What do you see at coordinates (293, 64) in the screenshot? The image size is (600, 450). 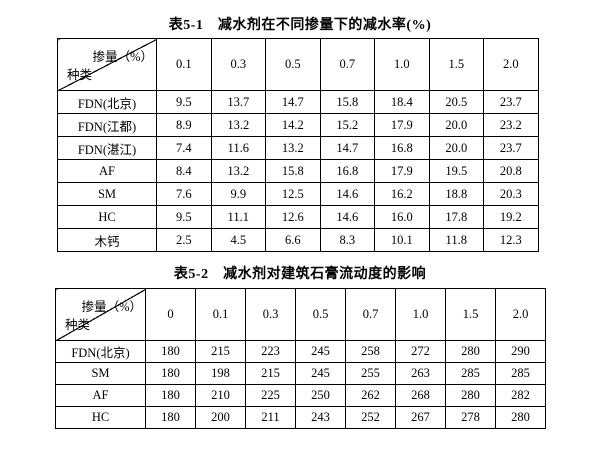 I see `column-header: 0.5` at bounding box center [293, 64].